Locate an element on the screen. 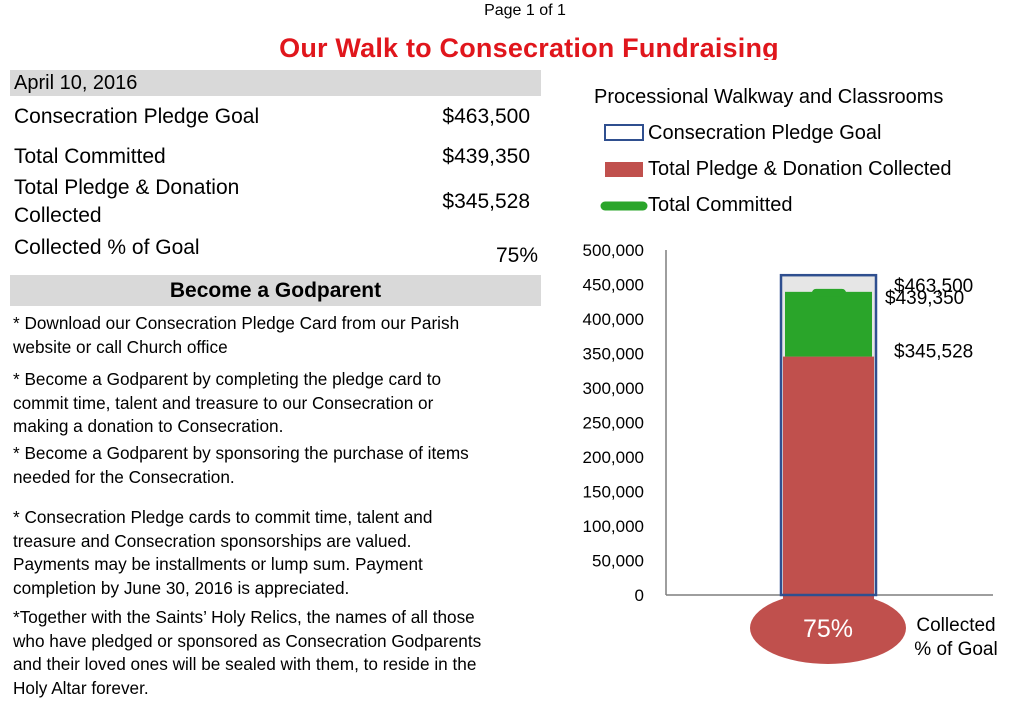 The image size is (1024, 707). page-number-label: Page 1 of 1 is located at coordinates (525, 10).